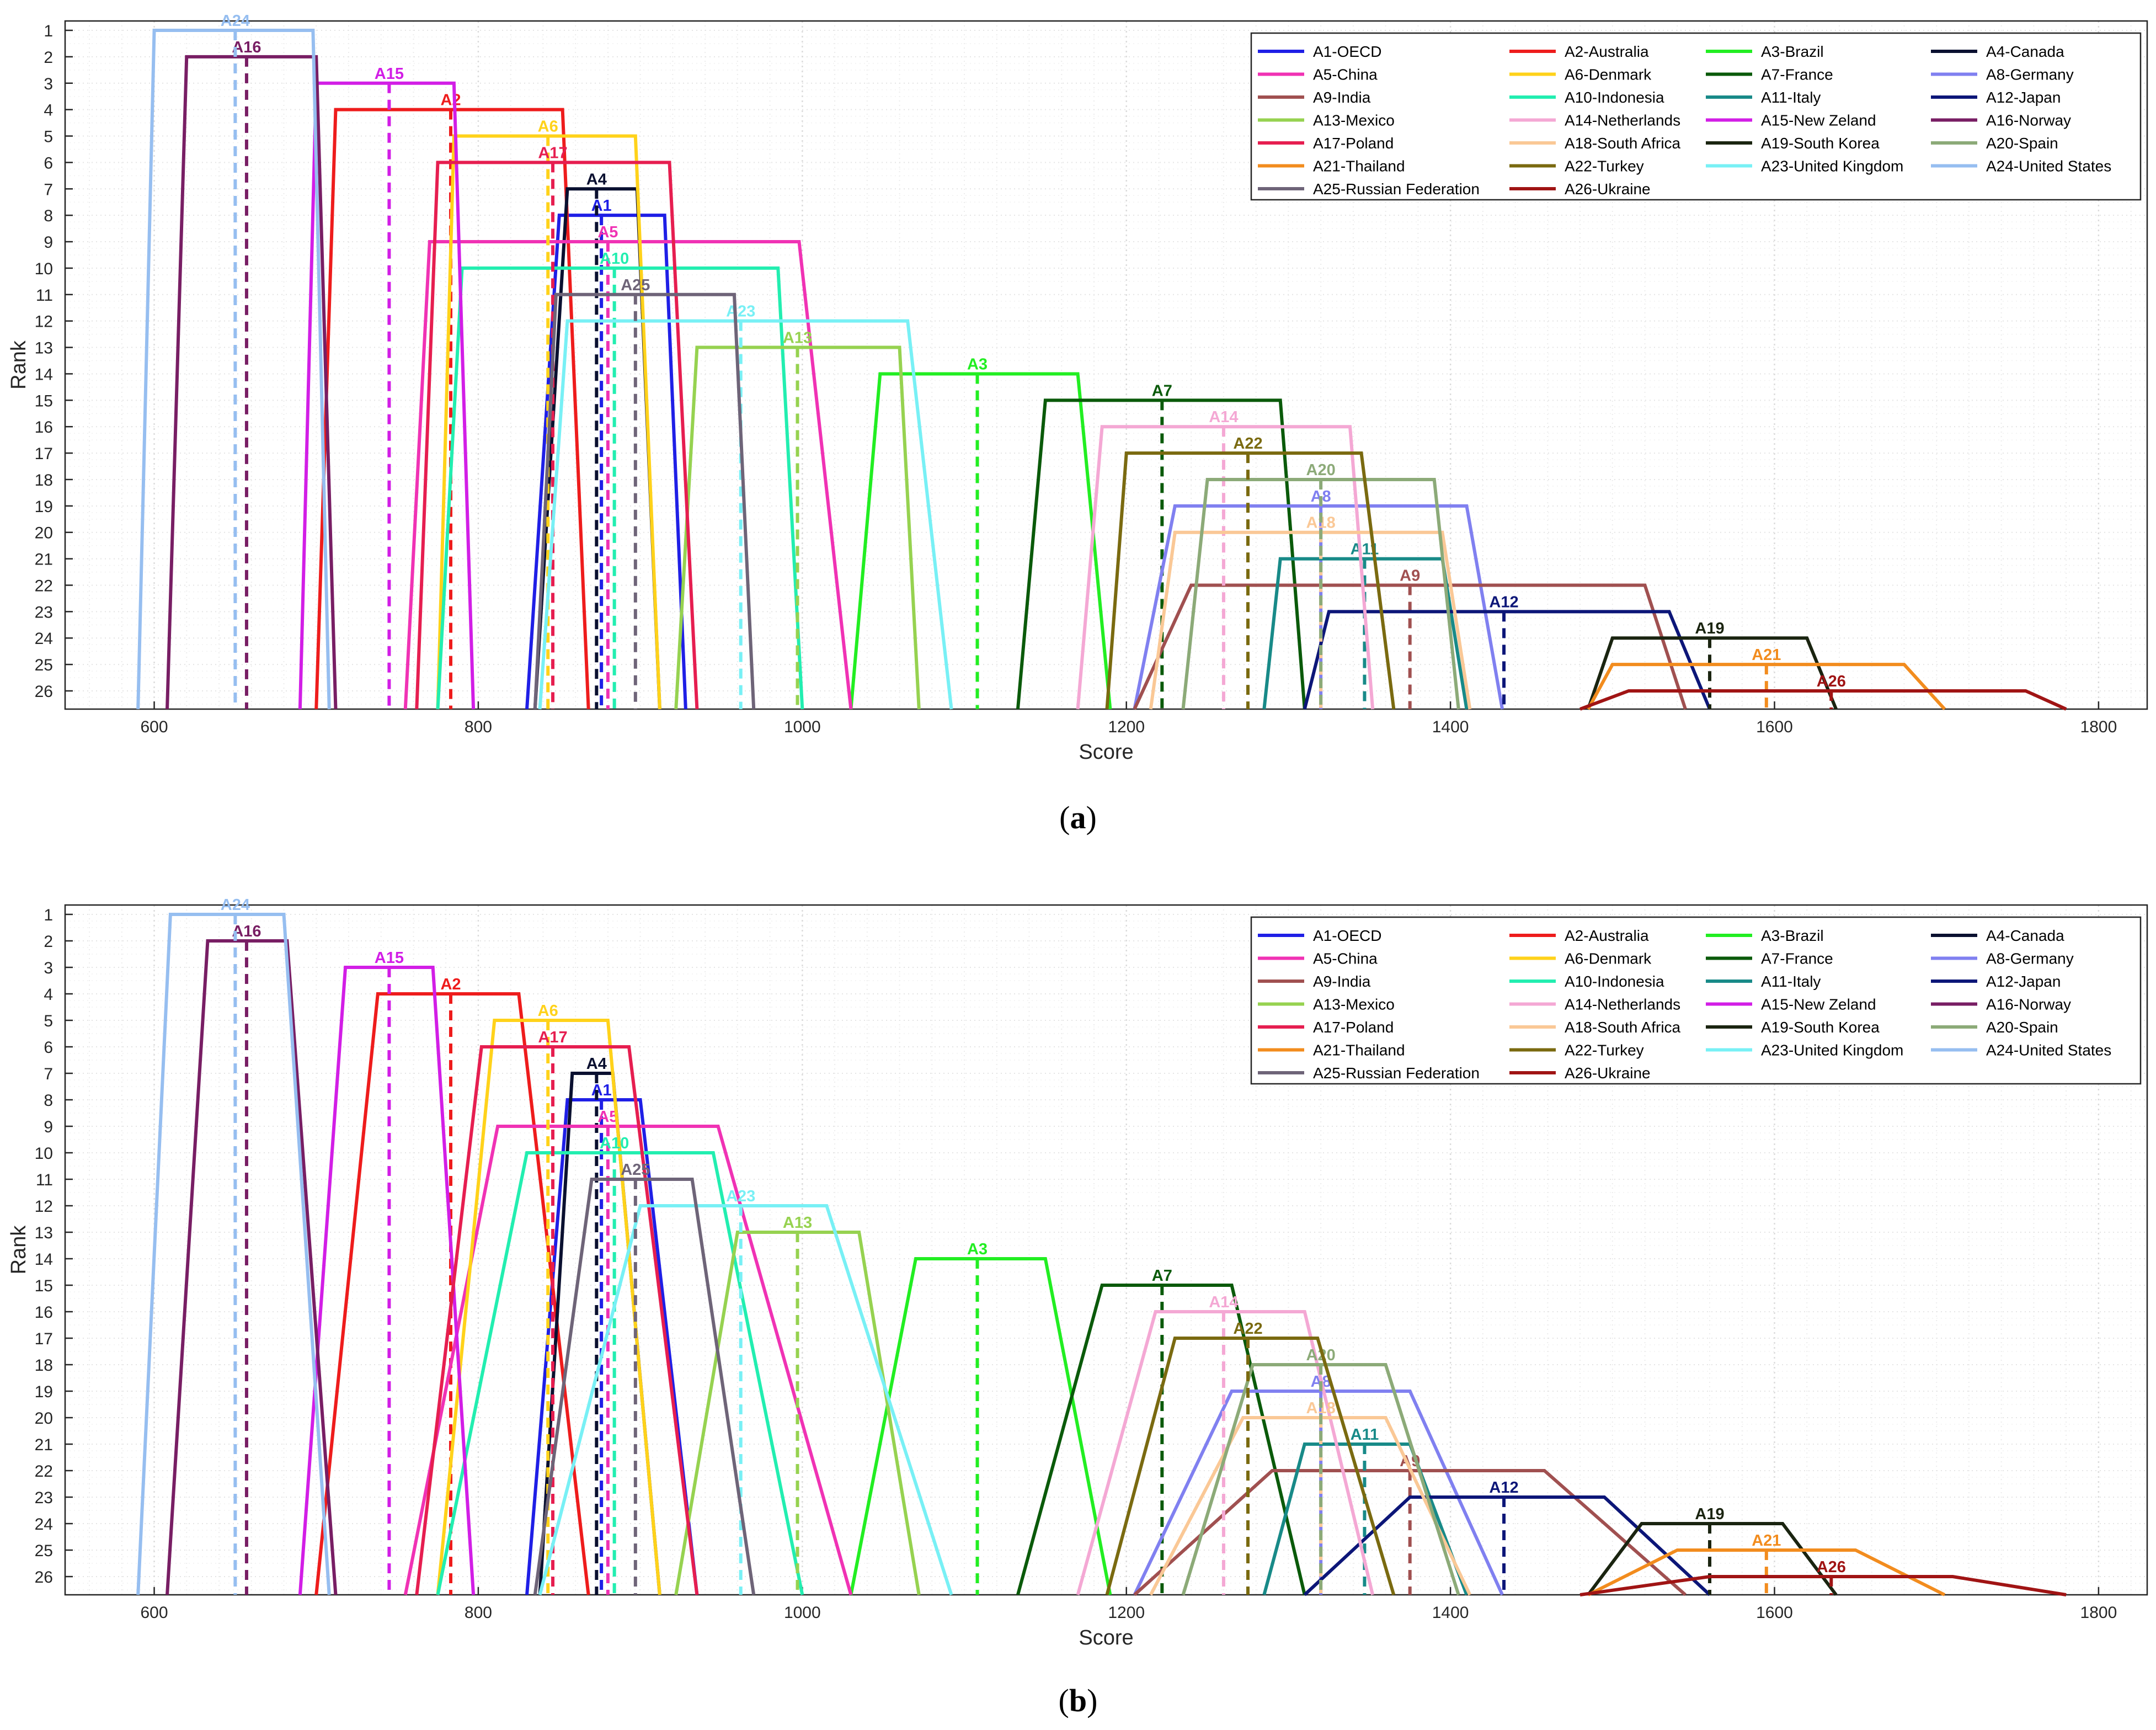 This screenshot has width=2156, height=1730. What do you see at coordinates (154, 1613) in the screenshot?
I see `x-tick-label: 600` at bounding box center [154, 1613].